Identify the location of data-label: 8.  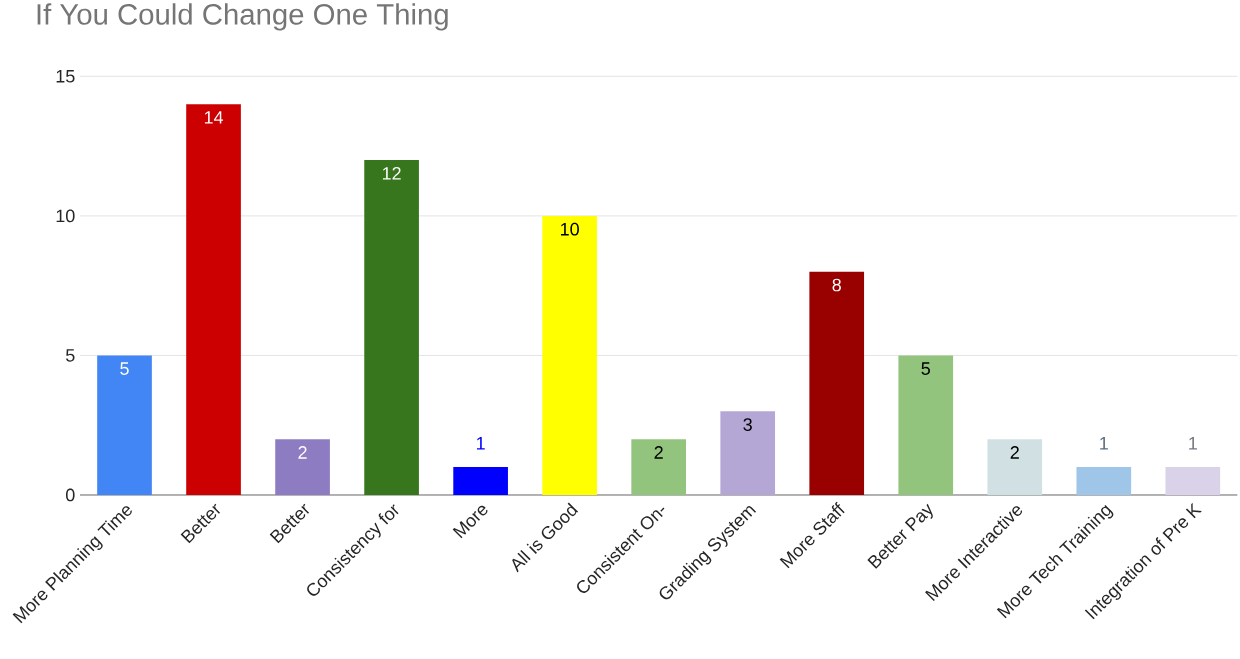
(836, 285).